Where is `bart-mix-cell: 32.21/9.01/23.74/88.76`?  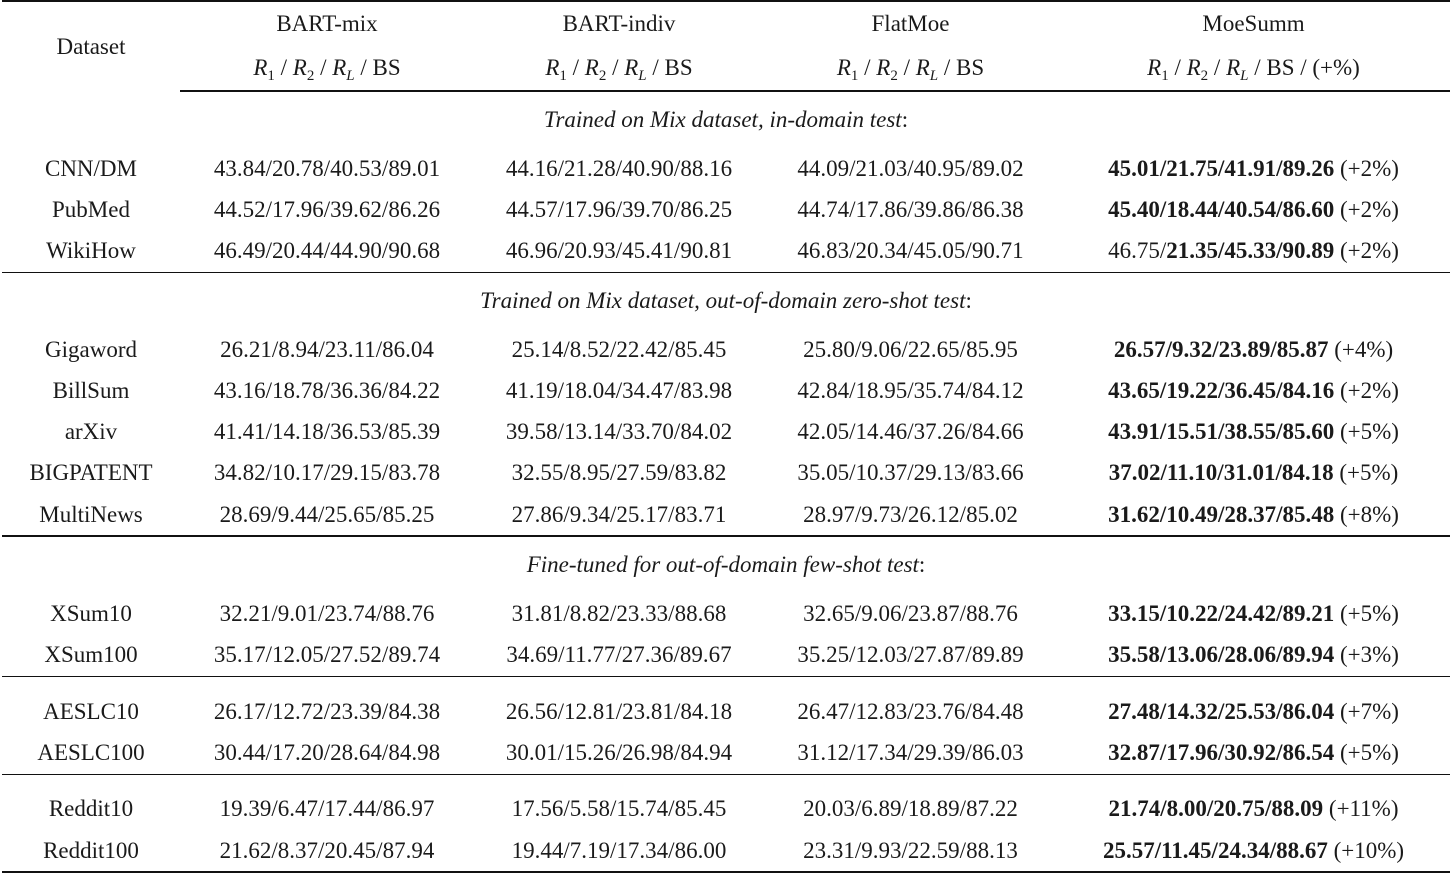
bart-mix-cell: 32.21/9.01/23.74/88.76 is located at coordinates (327, 614).